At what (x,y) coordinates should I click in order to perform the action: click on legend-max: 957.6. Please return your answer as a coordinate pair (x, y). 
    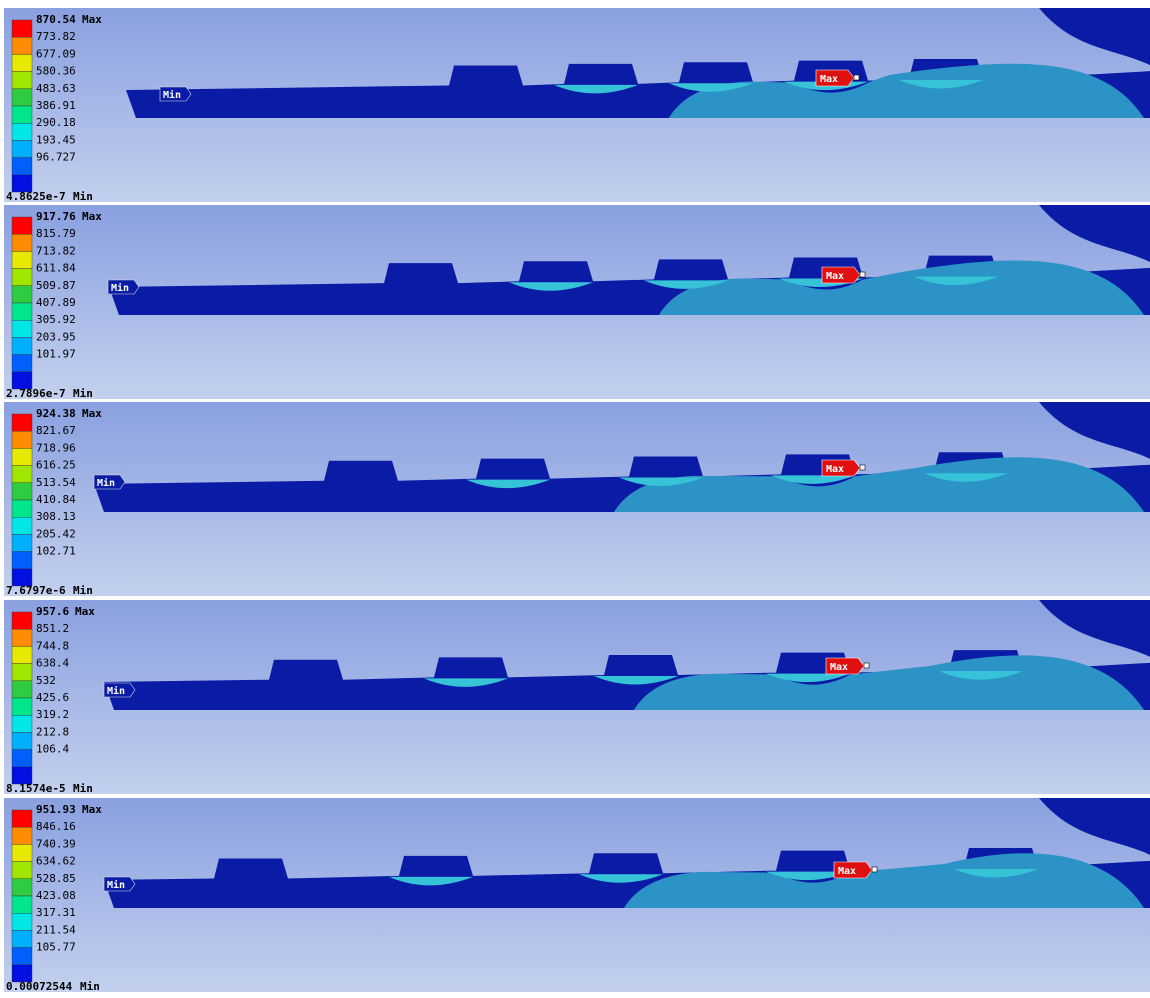
    Looking at the image, I should click on (52, 611).